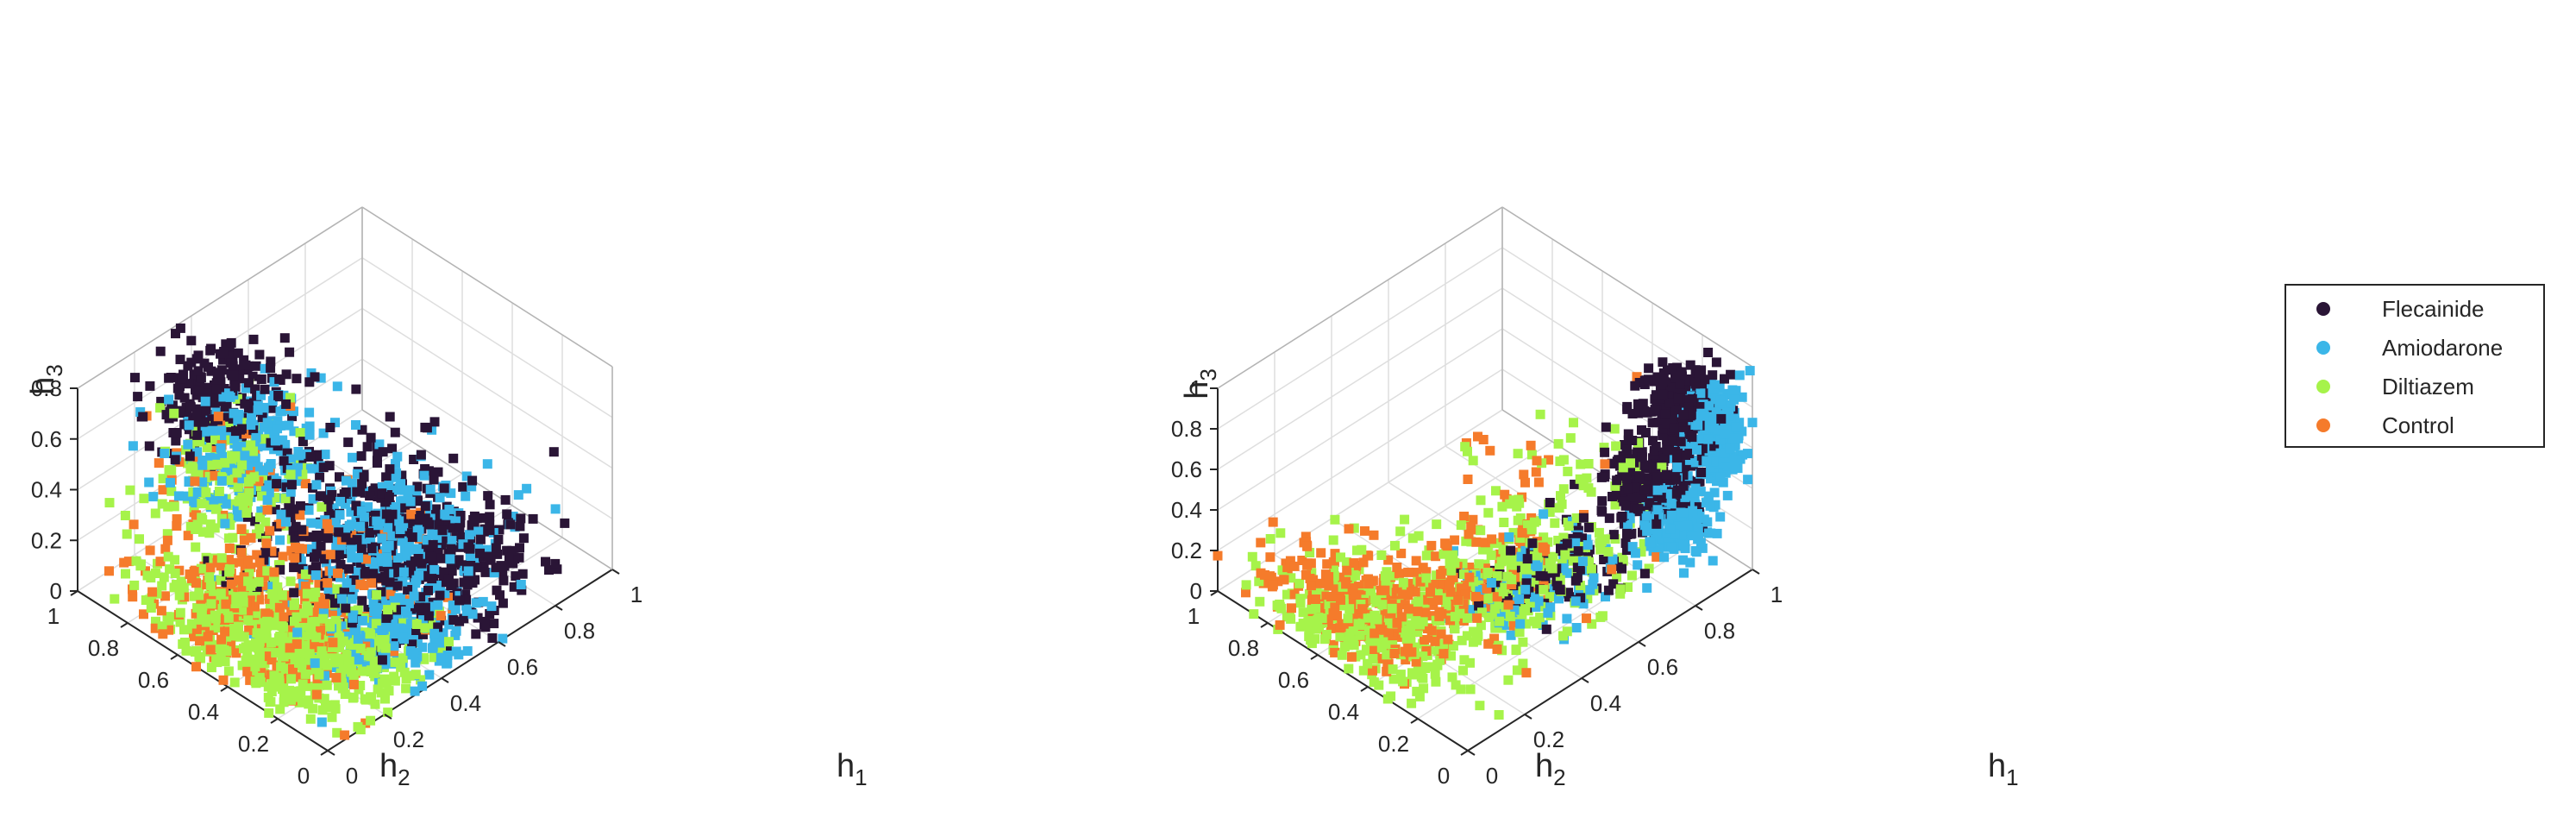 The height and width of the screenshot is (824, 2576). I want to click on right-grid-line, so click(1360, 500).